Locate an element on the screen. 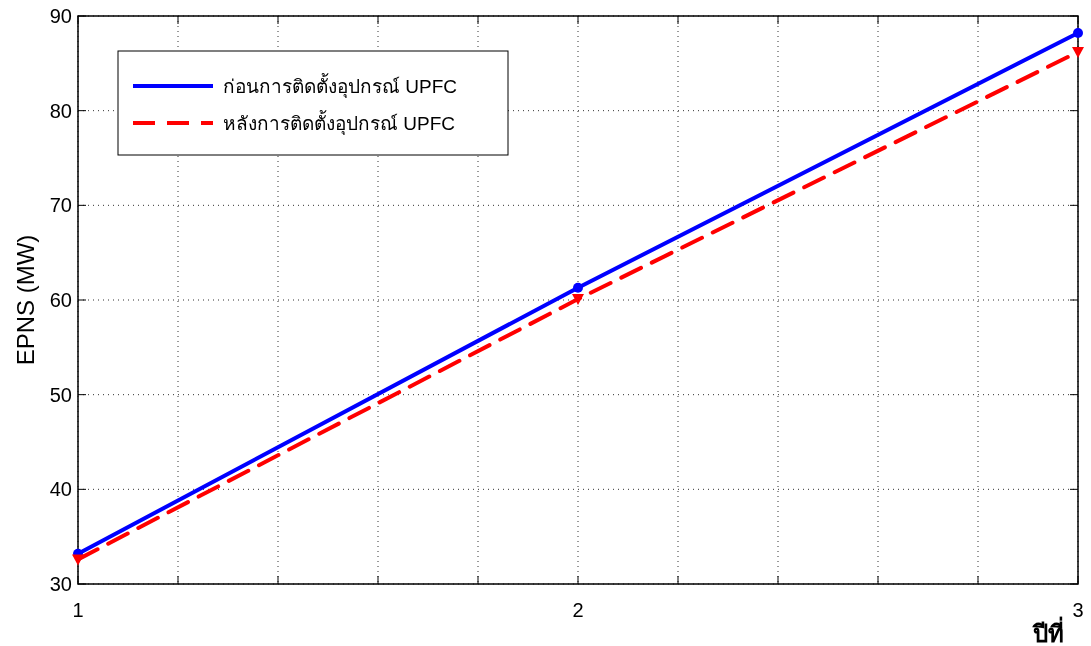 Image resolution: width=1091 pixels, height=646 pixels. y-tick-label: 70 is located at coordinates (60, 205).